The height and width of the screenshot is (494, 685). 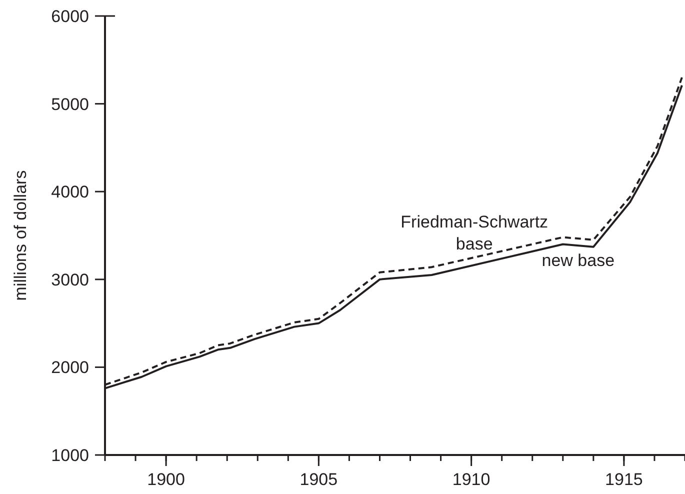 What do you see at coordinates (20, 235) in the screenshot?
I see `y-axis-title: millions of dollars` at bounding box center [20, 235].